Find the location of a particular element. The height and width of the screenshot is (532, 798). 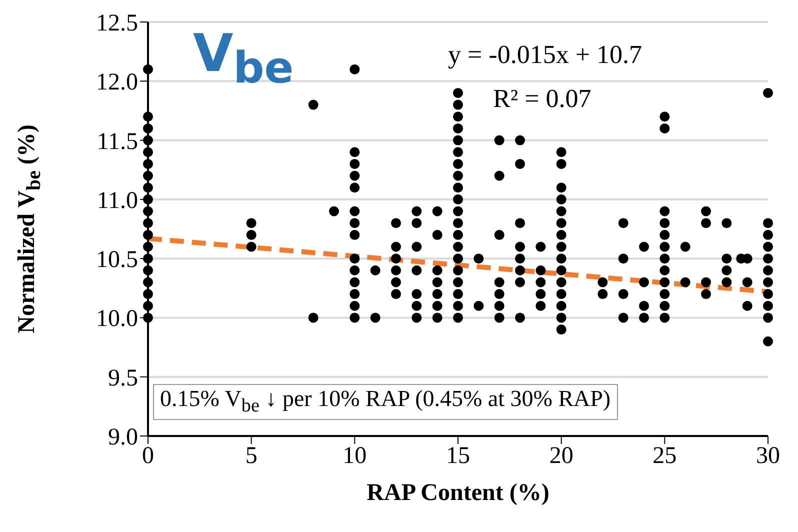

x-tick-label: 30 is located at coordinates (768, 456).